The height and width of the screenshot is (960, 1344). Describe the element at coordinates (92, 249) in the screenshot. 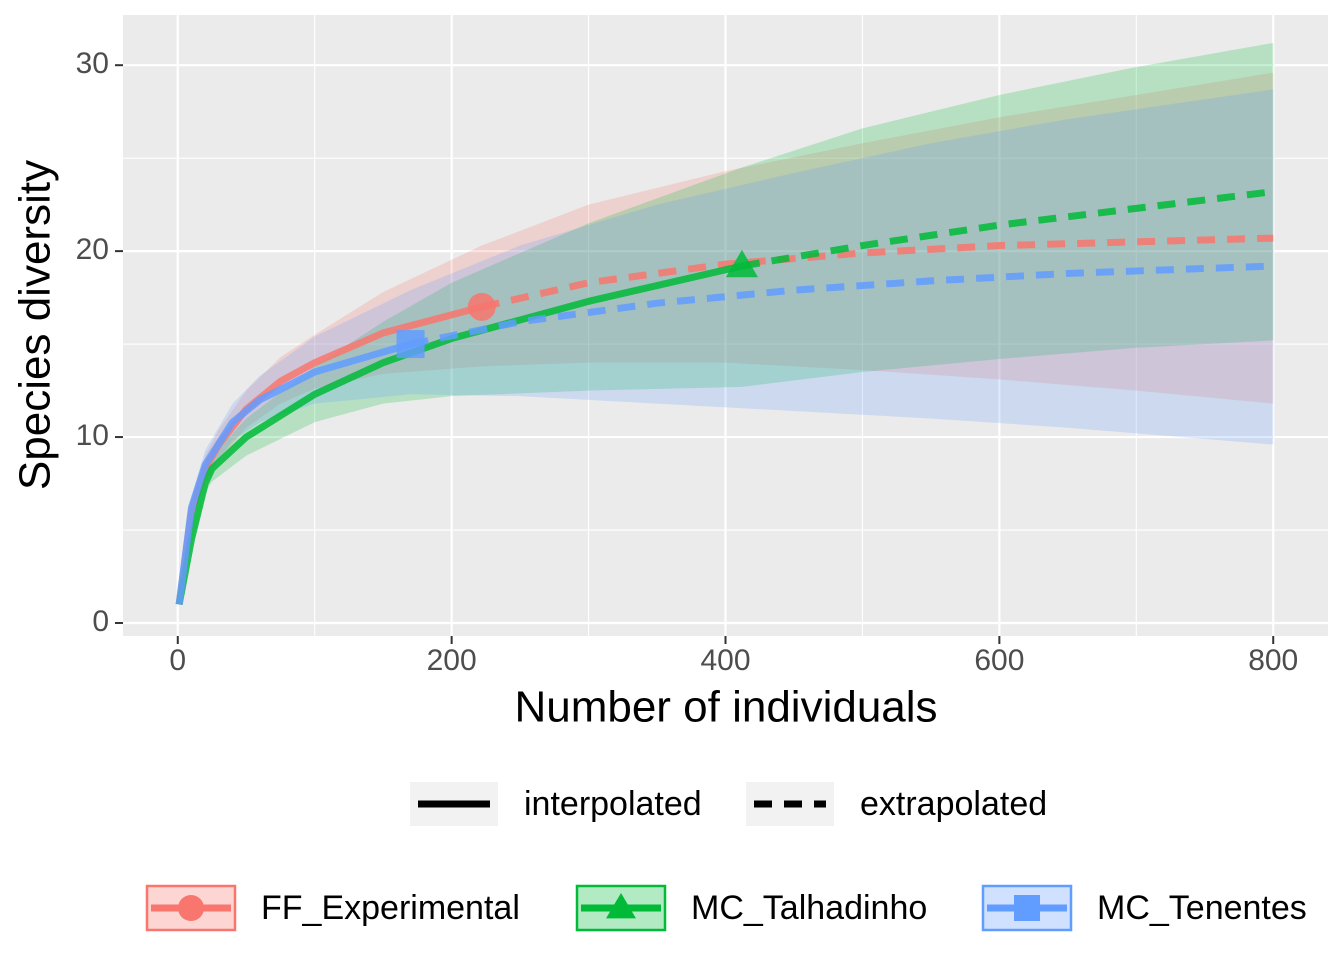

I see `y-tick-label: 20` at that location.